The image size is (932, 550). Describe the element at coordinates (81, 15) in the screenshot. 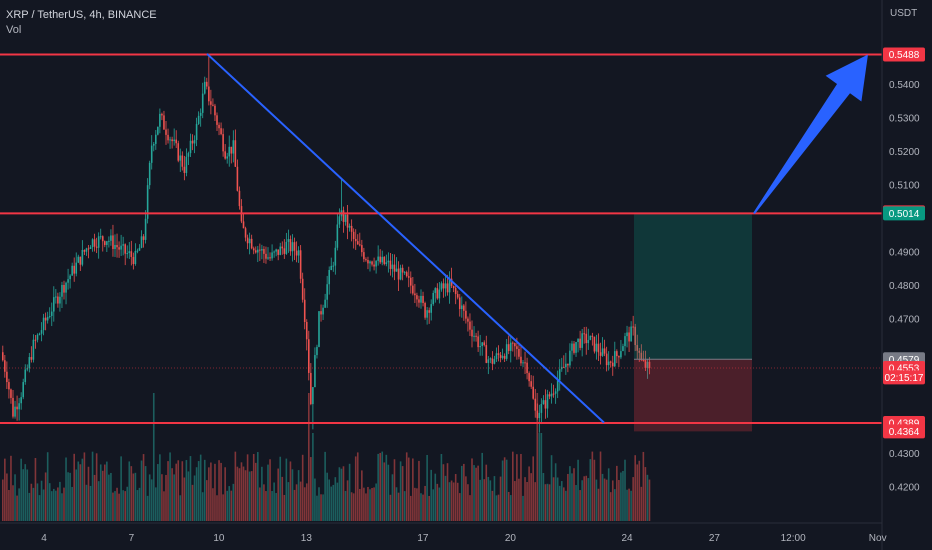

I see `symbol-title: XRP / TetherUS, 4h, BINANCE` at that location.